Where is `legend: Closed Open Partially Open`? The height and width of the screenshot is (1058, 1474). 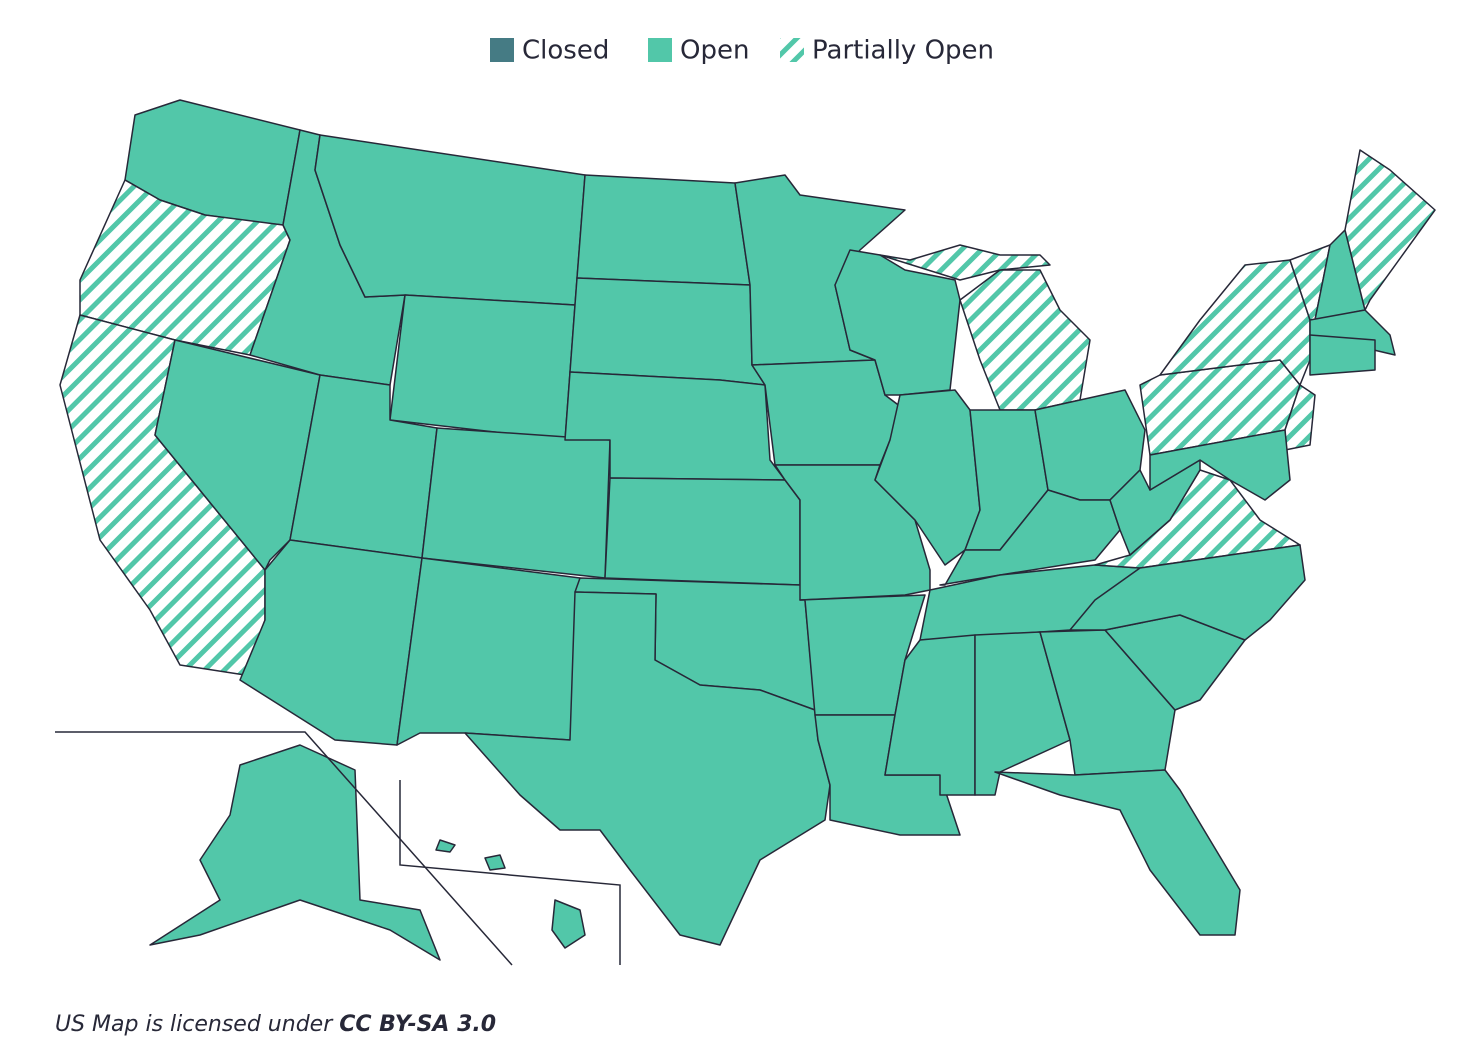
legend: Closed Open Partially Open is located at coordinates (742, 51).